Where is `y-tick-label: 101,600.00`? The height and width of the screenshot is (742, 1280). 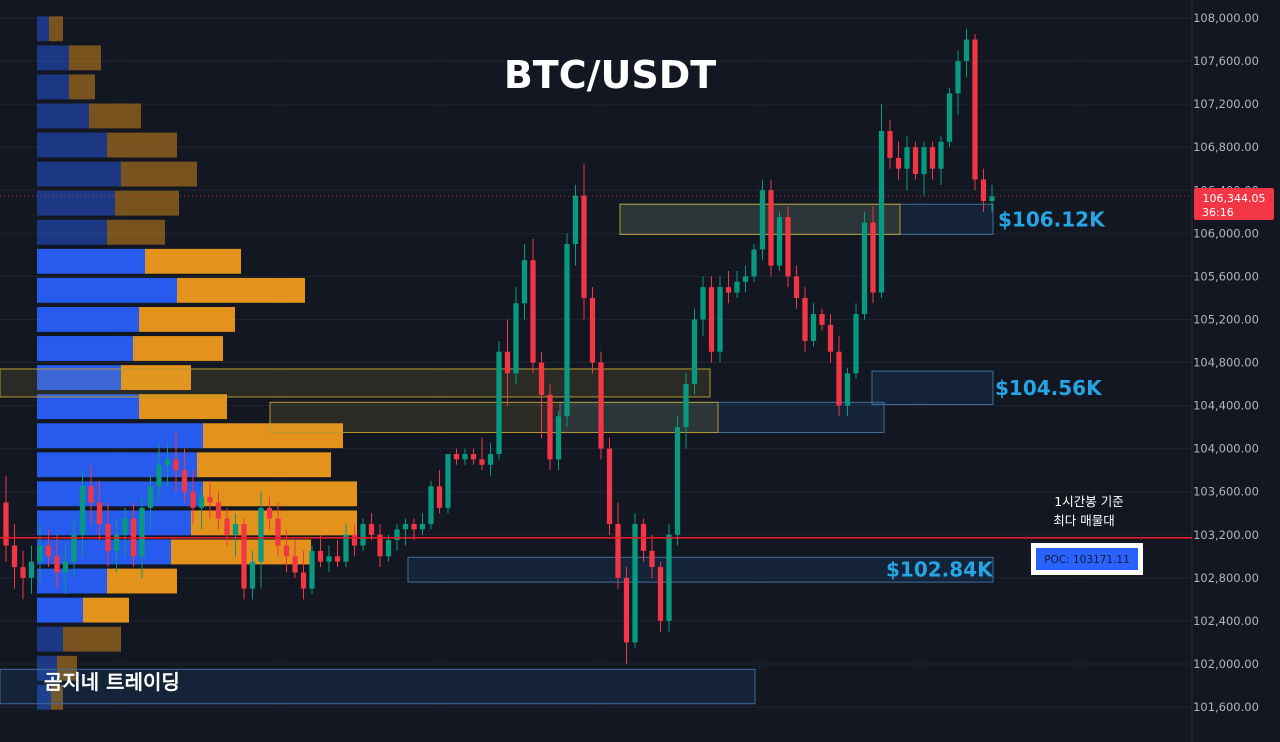 y-tick-label: 101,600.00 is located at coordinates (1226, 707).